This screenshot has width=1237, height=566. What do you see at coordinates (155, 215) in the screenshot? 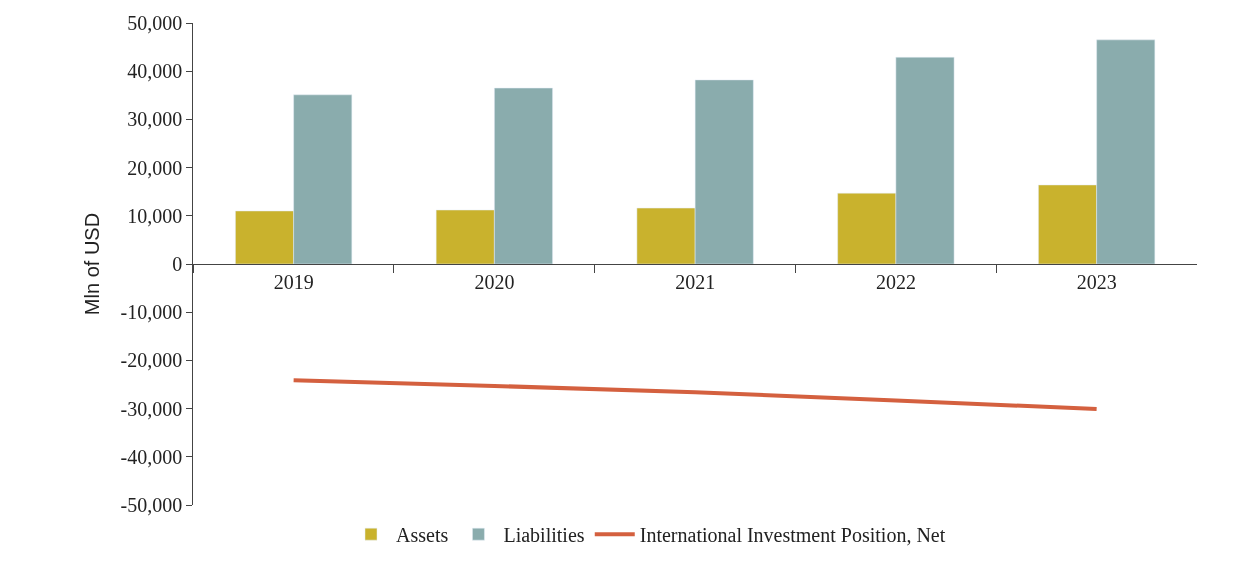
I see `y-tick-label: 10,000` at bounding box center [155, 215].